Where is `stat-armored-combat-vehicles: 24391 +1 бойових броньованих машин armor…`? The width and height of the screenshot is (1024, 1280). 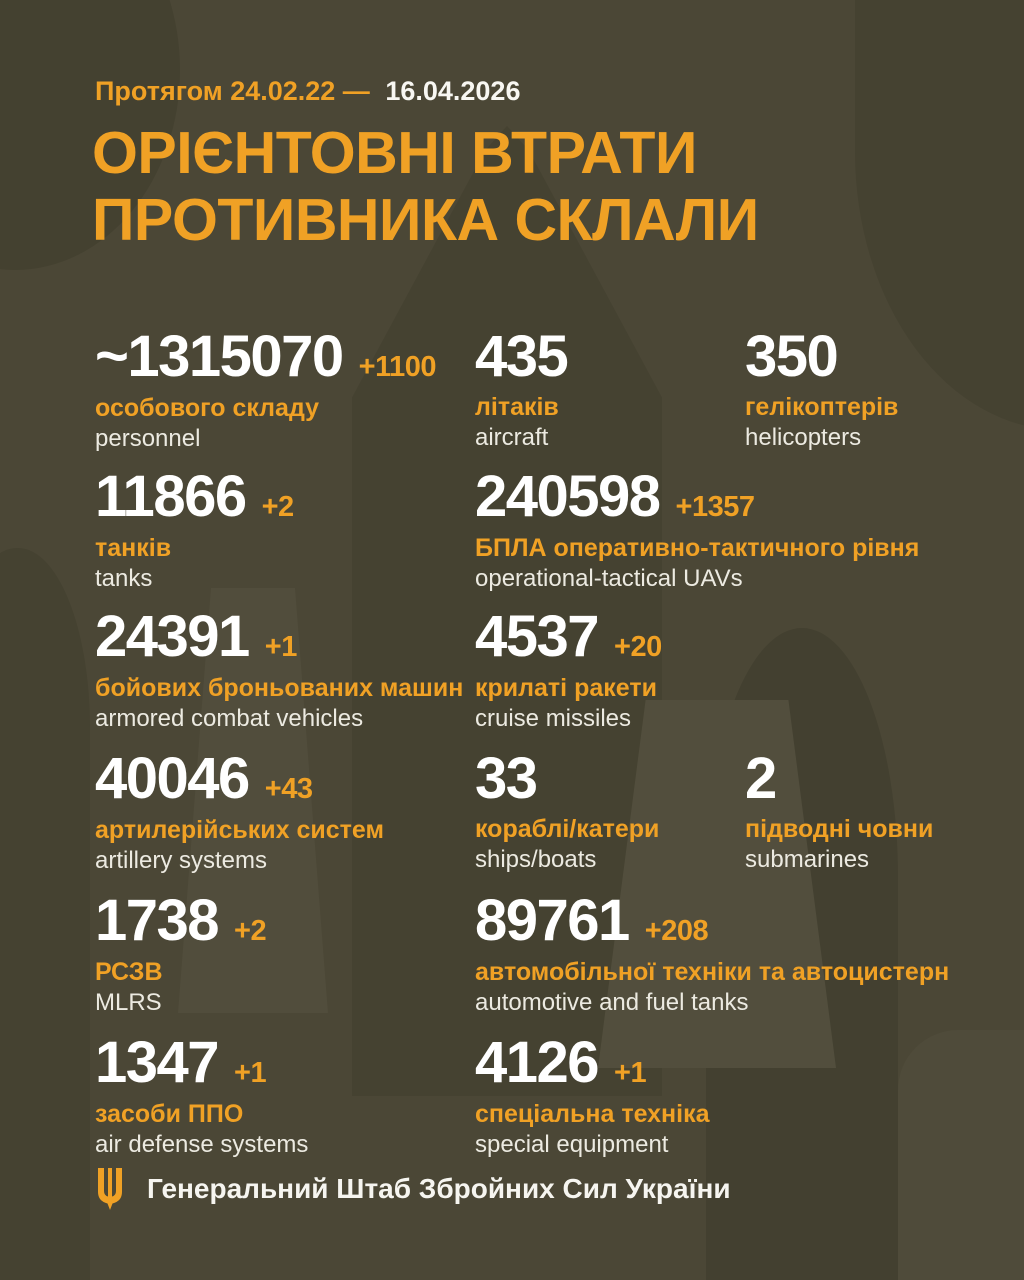
stat-armored-combat-vehicles: 24391 +1 бойових броньованих машин armor… is located at coordinates (285, 668).